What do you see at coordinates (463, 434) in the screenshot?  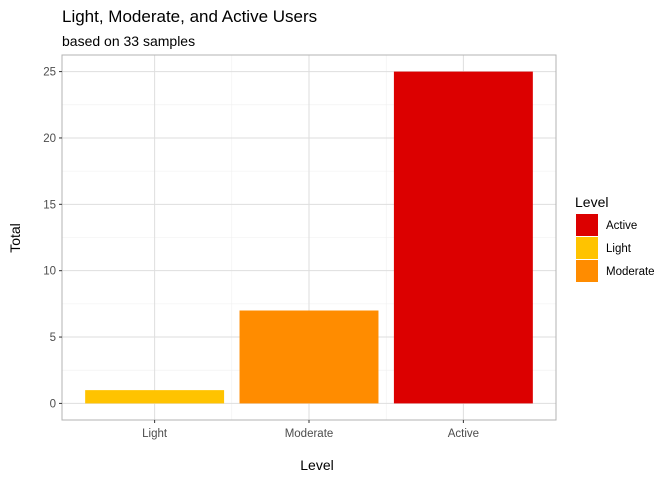 I see `x-tick-label: Active` at bounding box center [463, 434].